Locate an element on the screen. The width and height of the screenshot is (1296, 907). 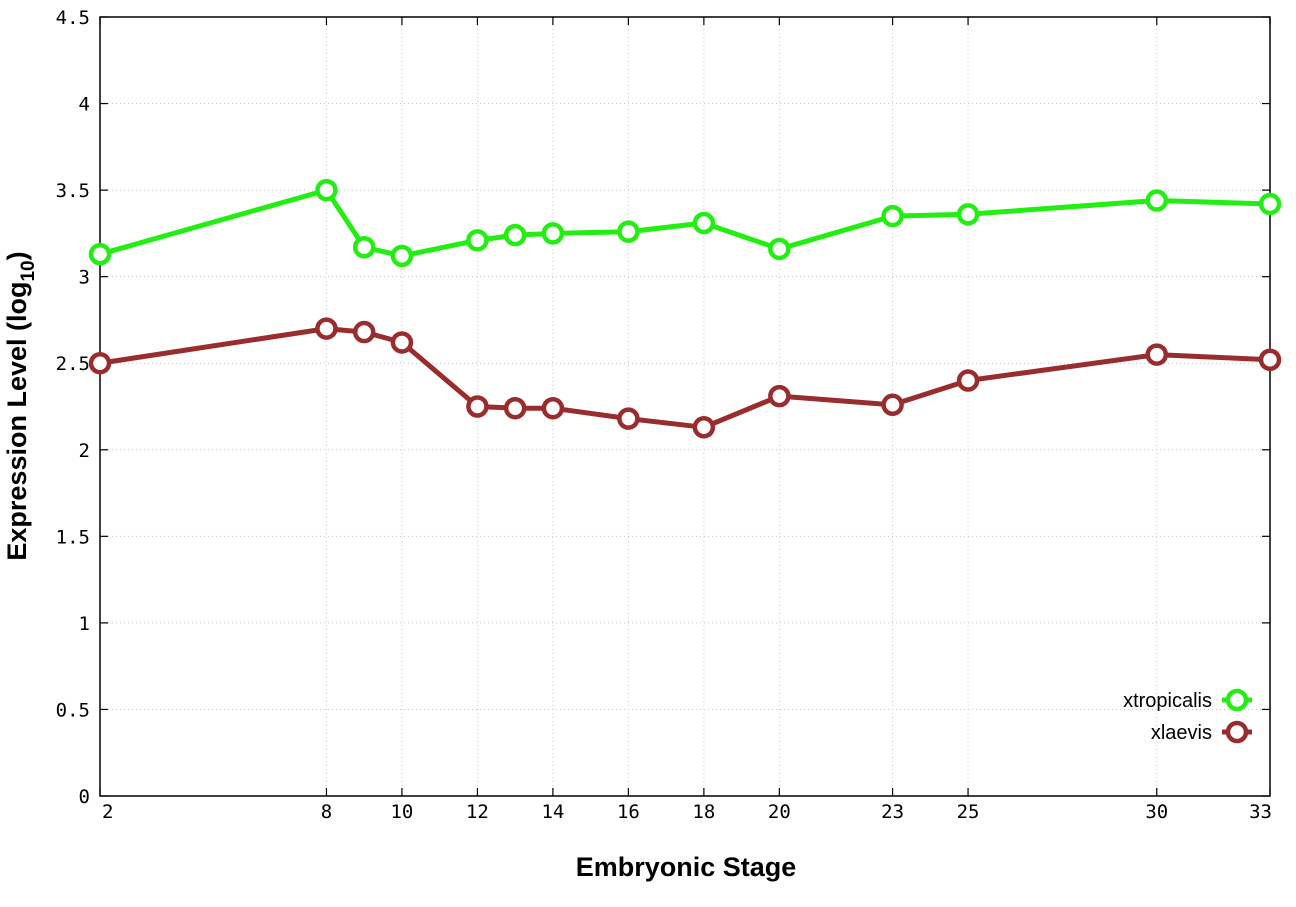
x-tick-label: 23 is located at coordinates (892, 812).